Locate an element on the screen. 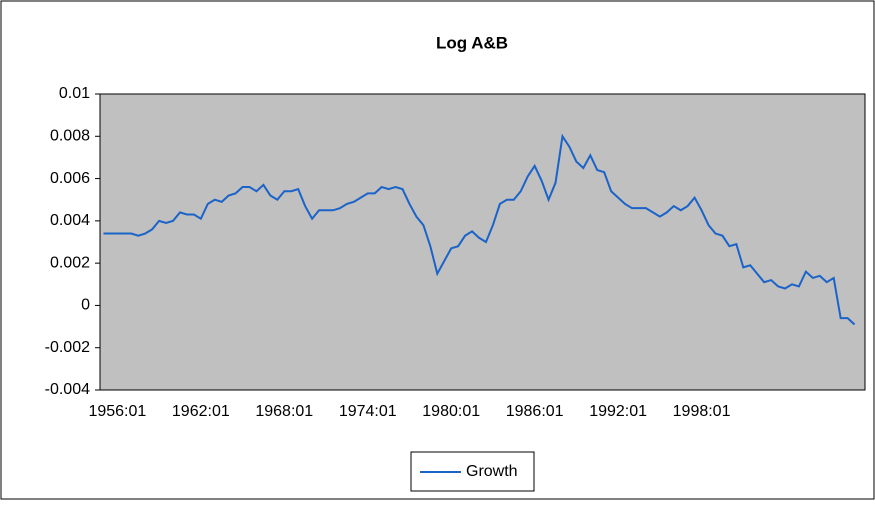  x-tick-label: 1980:01 is located at coordinates (451, 411).